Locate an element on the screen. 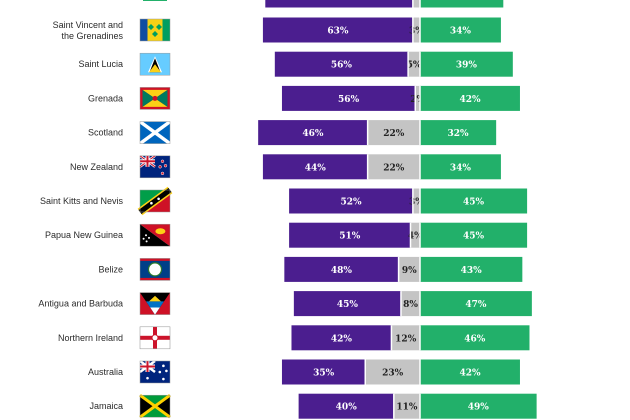 The image size is (630, 420). bar-value-label: 44% is located at coordinates (316, 168).